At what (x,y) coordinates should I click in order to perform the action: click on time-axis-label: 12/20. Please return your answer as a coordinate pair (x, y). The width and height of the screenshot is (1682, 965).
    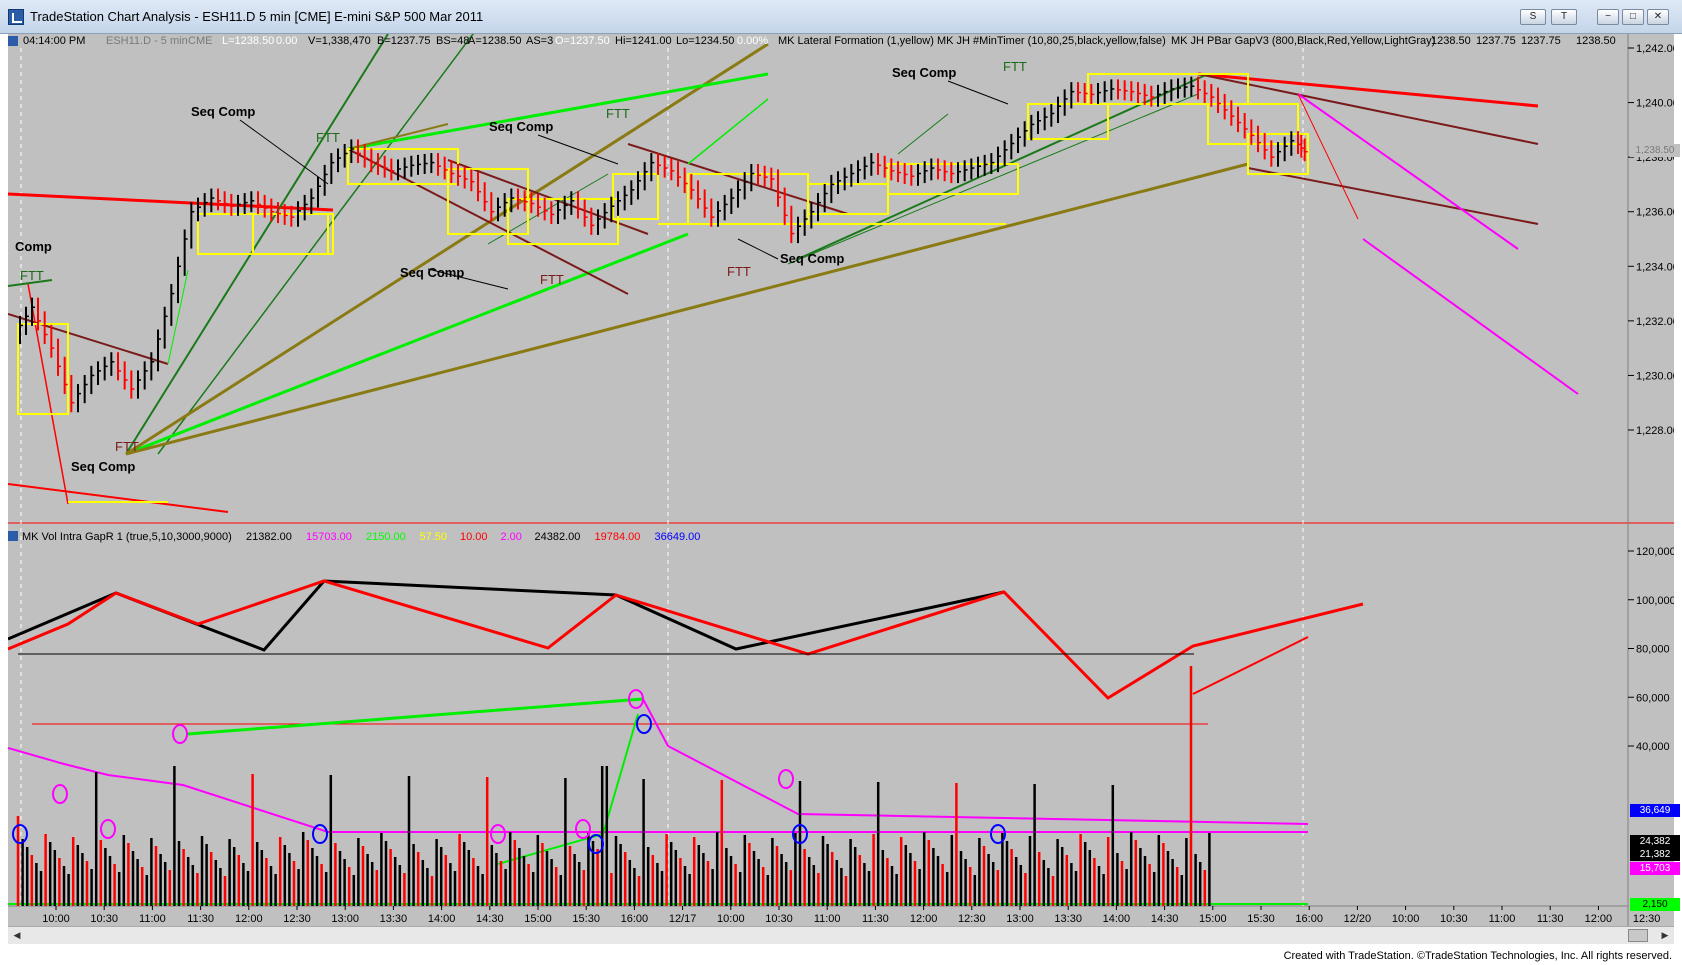
    Looking at the image, I should click on (1358, 919).